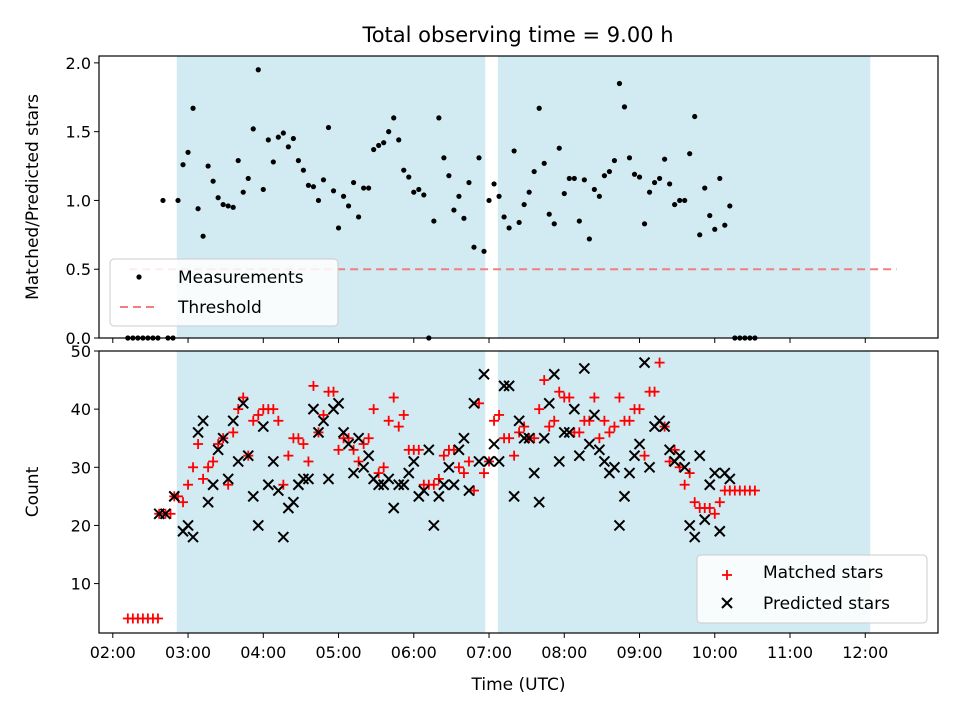  What do you see at coordinates (78, 200) in the screenshot?
I see `top-ytick-label: 1.0` at bounding box center [78, 200].